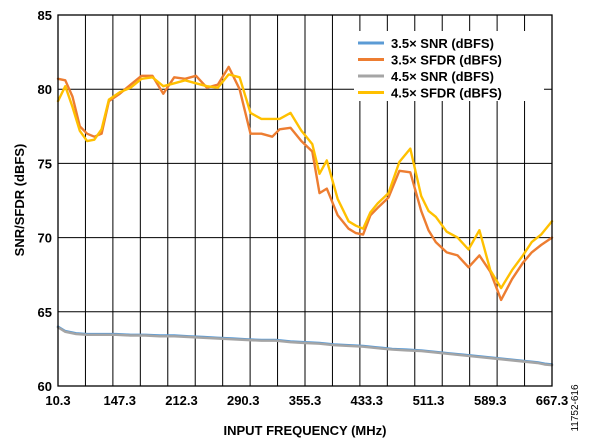  I want to click on series-line, so click(305, 346).